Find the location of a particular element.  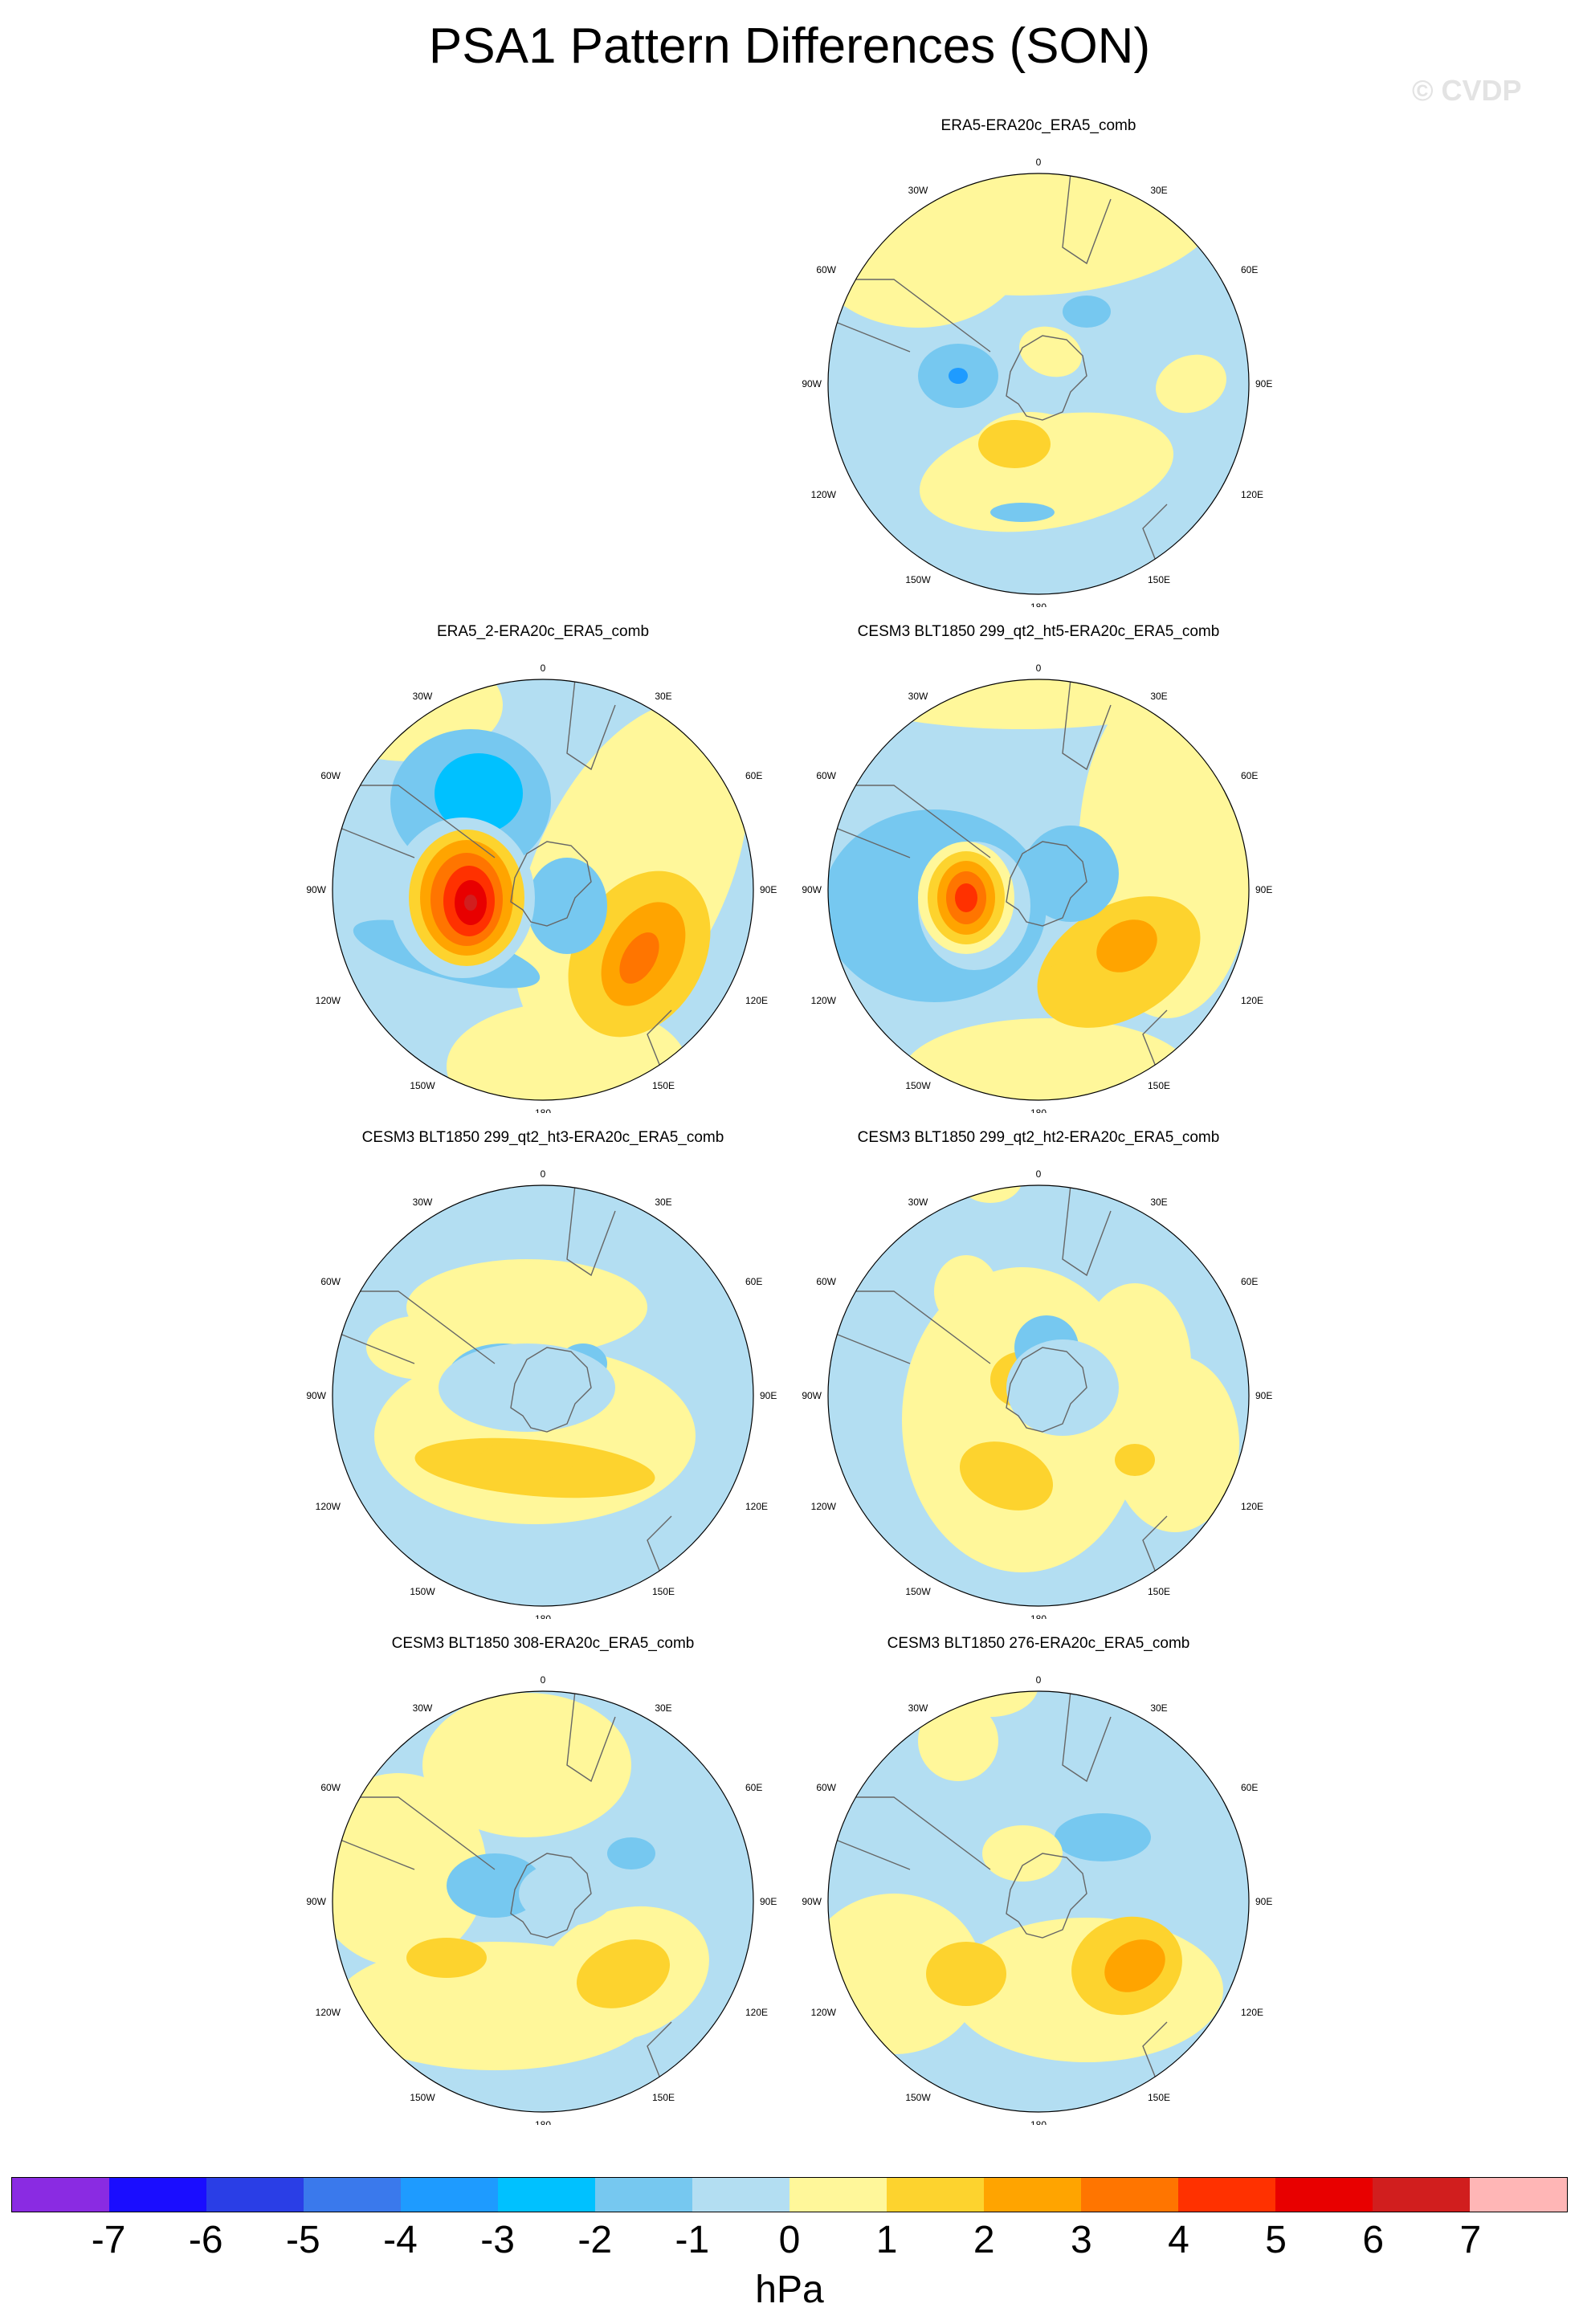

colorbar-tick-label: -4 is located at coordinates (400, 2240).